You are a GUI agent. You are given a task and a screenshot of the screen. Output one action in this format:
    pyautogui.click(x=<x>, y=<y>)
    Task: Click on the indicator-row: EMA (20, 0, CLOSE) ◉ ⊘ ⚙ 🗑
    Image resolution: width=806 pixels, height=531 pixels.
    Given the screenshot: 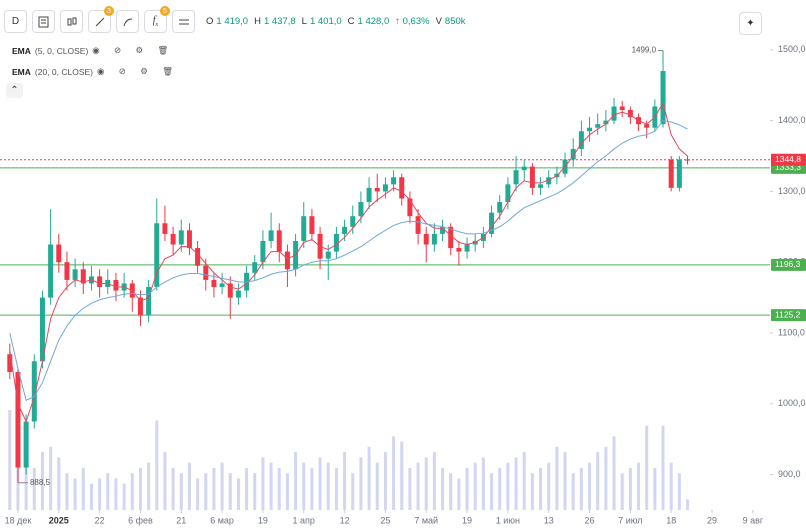 What is the action you would take?
    pyautogui.click(x=95, y=71)
    